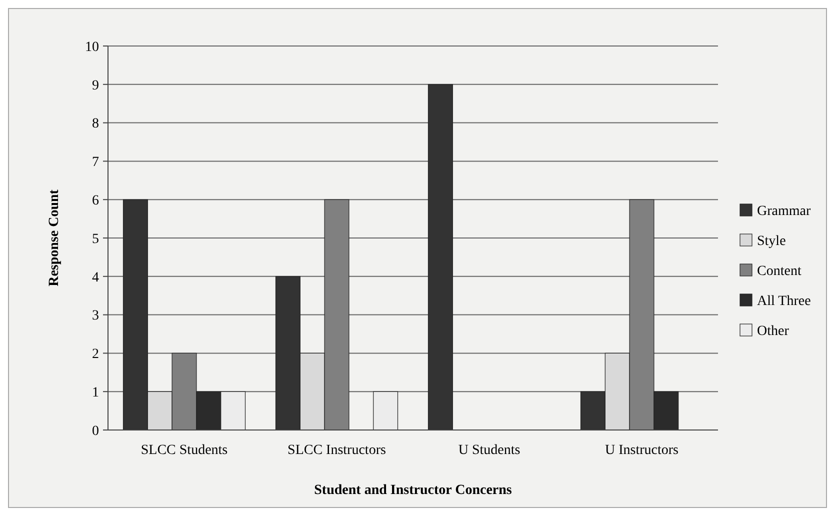 The height and width of the screenshot is (516, 835). What do you see at coordinates (773, 331) in the screenshot?
I see `legend-label: Other` at bounding box center [773, 331].